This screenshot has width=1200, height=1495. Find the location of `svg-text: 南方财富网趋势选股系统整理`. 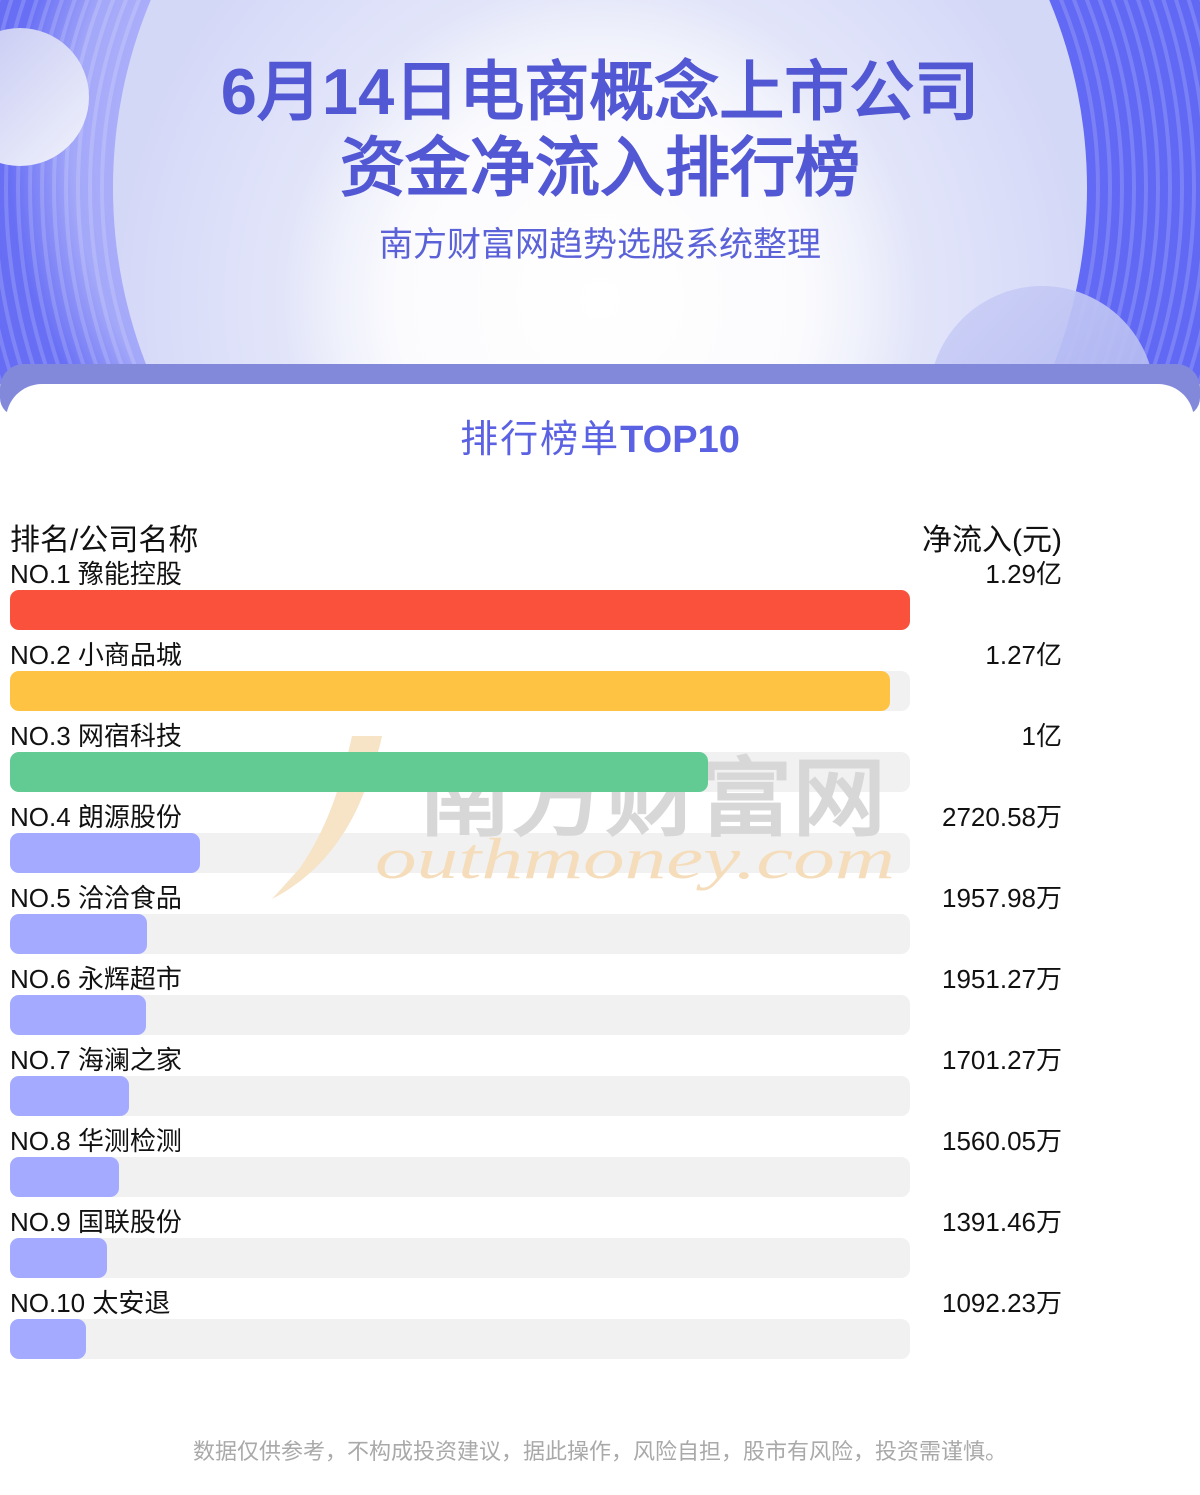

svg-text: 南方财富网趋势选股系统整理 is located at coordinates (600, 245).